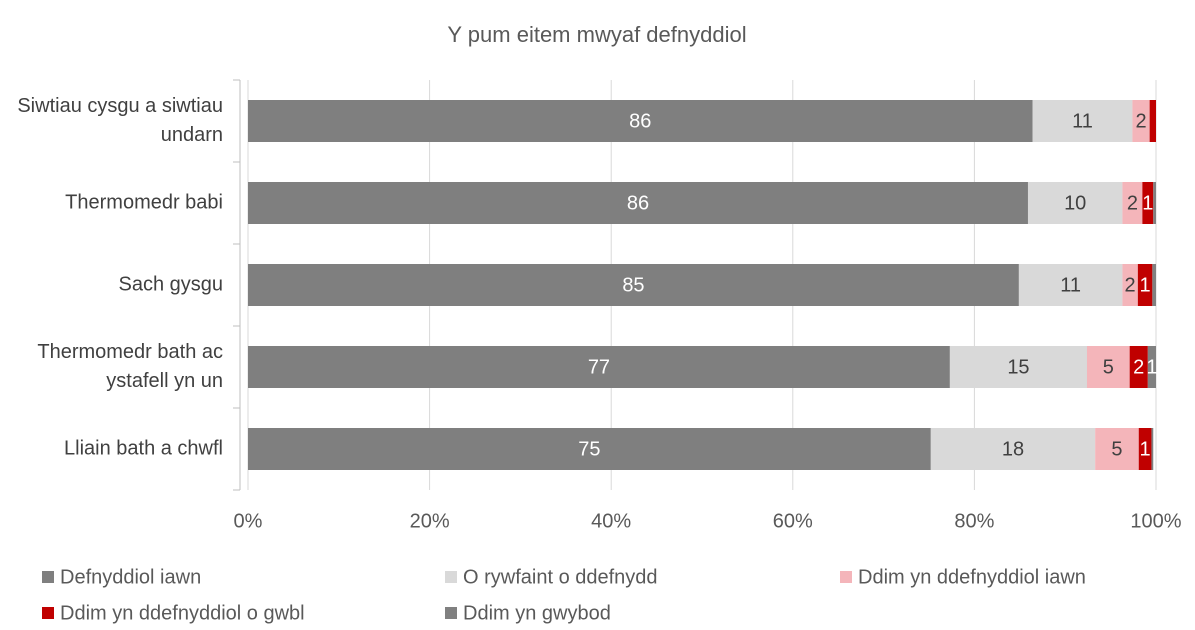 This screenshot has height=630, width=1195. Describe the element at coordinates (596, 34) in the screenshot. I see `chart-title: Y pum eitem mwyaf defnyddiol` at that location.